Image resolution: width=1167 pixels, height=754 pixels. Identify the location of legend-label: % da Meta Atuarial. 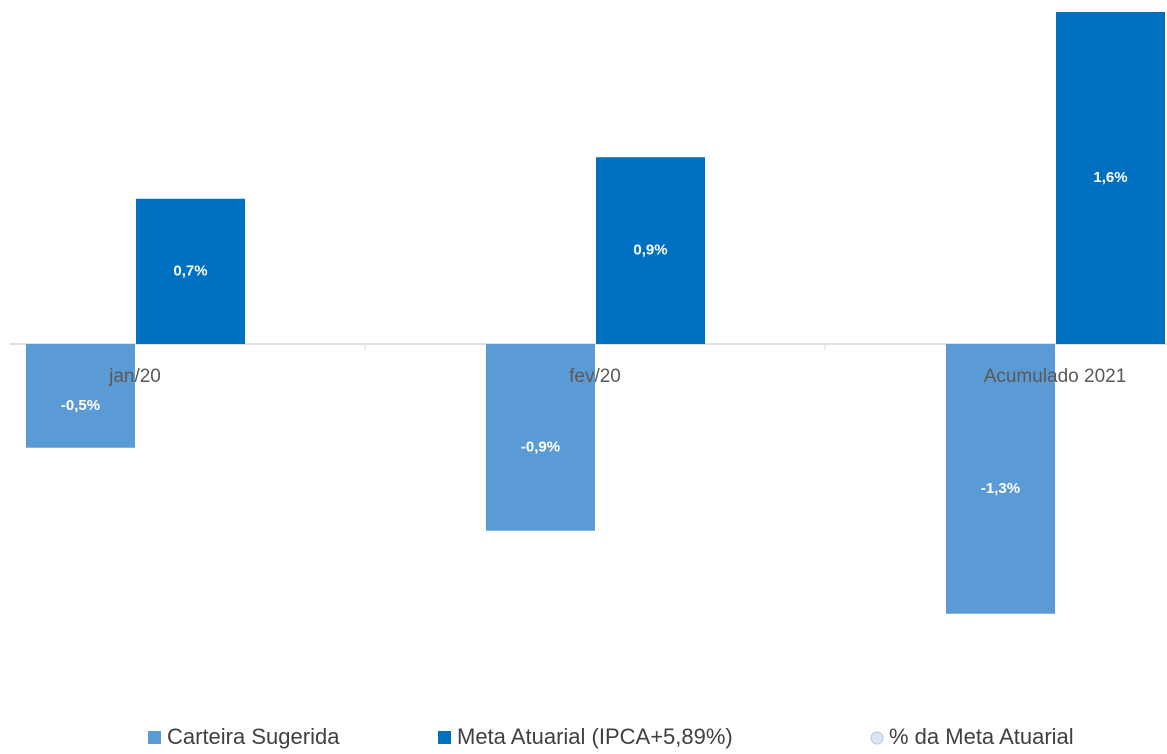
(981, 736).